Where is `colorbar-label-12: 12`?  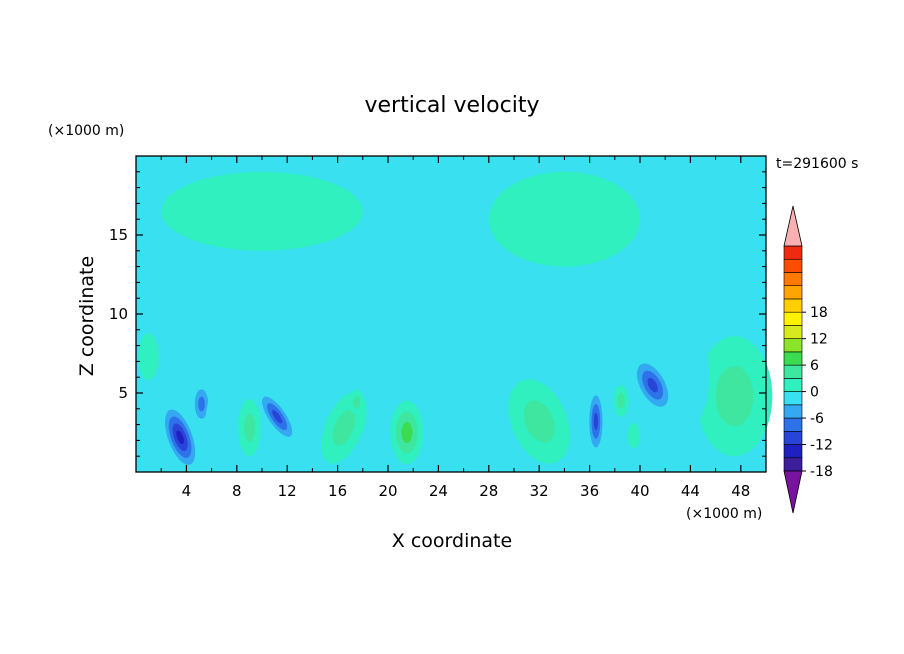 colorbar-label-12: 12 is located at coordinates (819, 340).